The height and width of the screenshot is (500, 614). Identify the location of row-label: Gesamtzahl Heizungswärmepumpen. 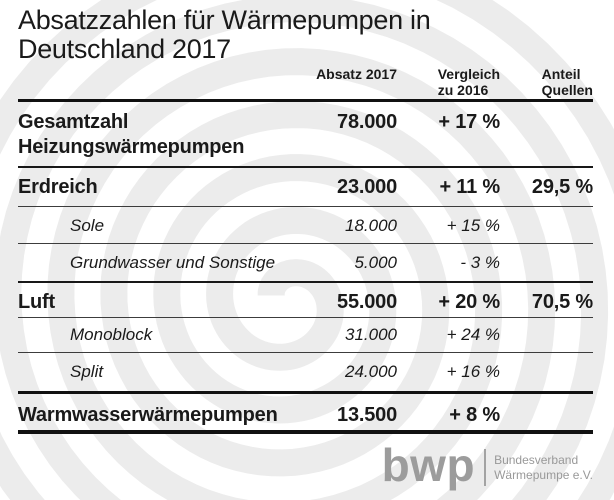
(131, 134).